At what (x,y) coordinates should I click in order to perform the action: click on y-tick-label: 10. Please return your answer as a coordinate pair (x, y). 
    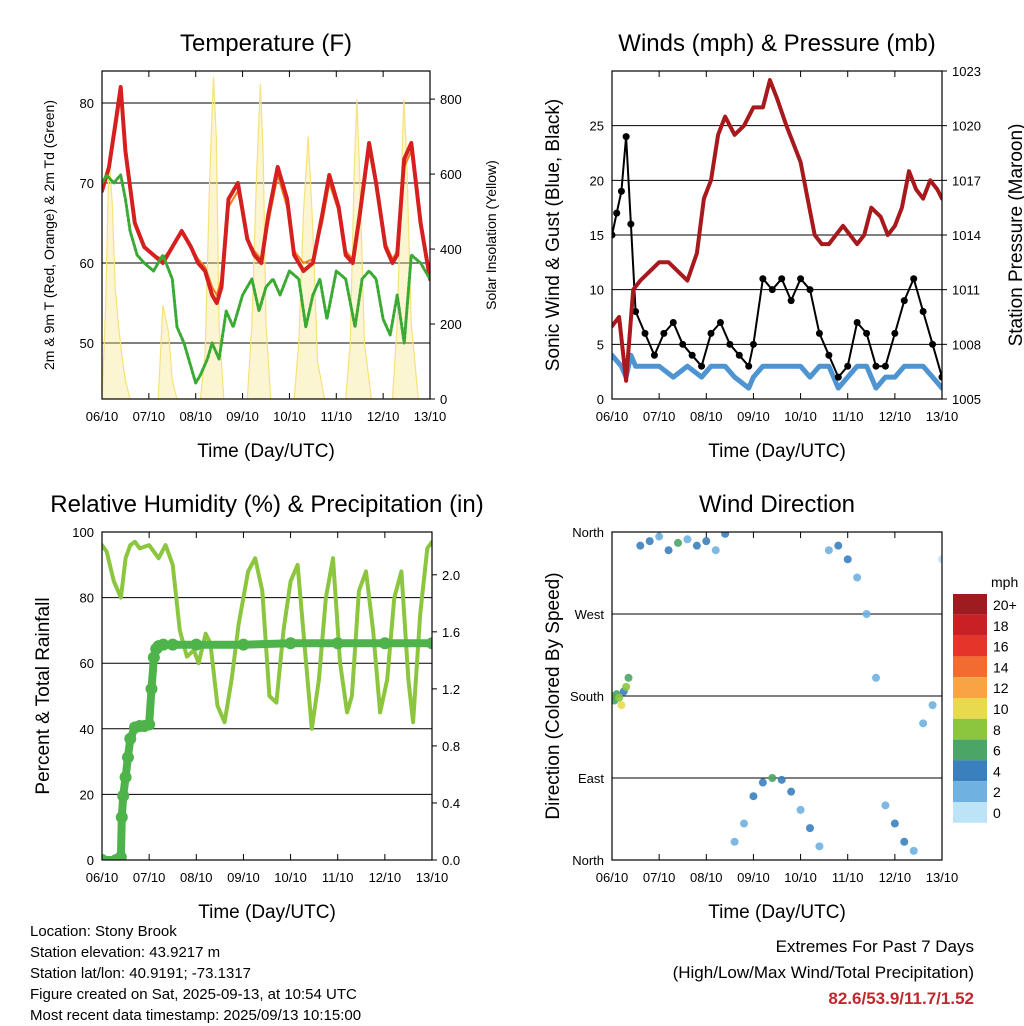
    Looking at the image, I should click on (597, 290).